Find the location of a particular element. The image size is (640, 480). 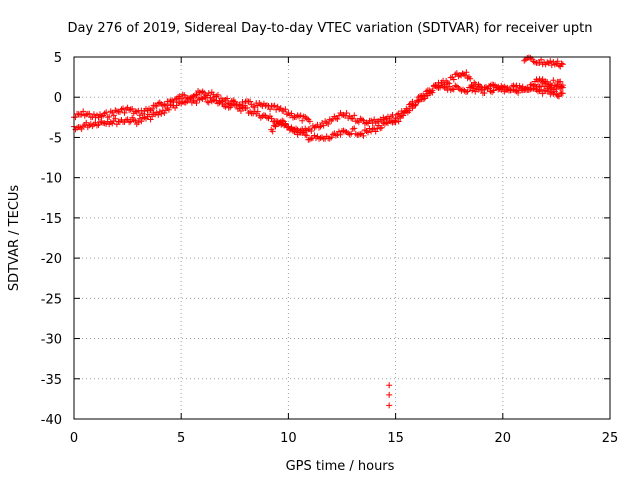

x-tick-label: 25 is located at coordinates (610, 438).